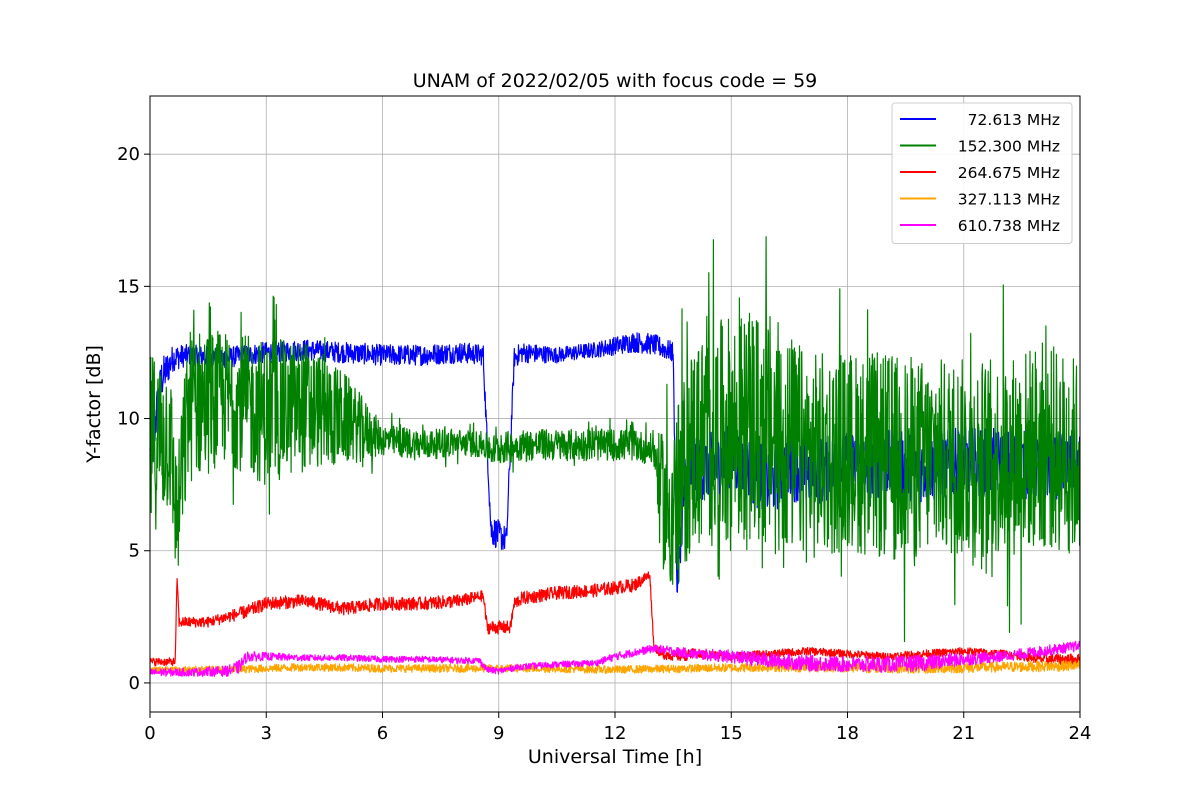 The image size is (1200, 800). Describe the element at coordinates (94, 404) in the screenshot. I see `y-axis-label: Y-factor [dB]` at that location.